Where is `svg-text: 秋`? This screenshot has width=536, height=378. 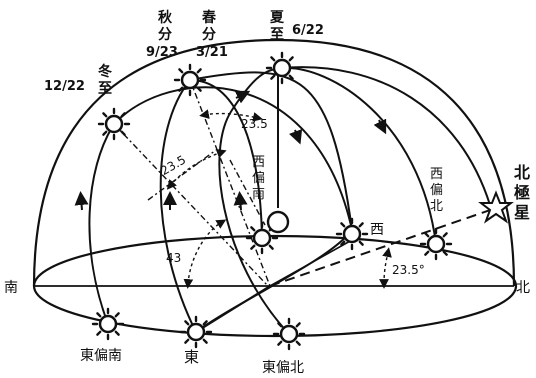
svg-text: 秋 is located at coordinates (165, 17).